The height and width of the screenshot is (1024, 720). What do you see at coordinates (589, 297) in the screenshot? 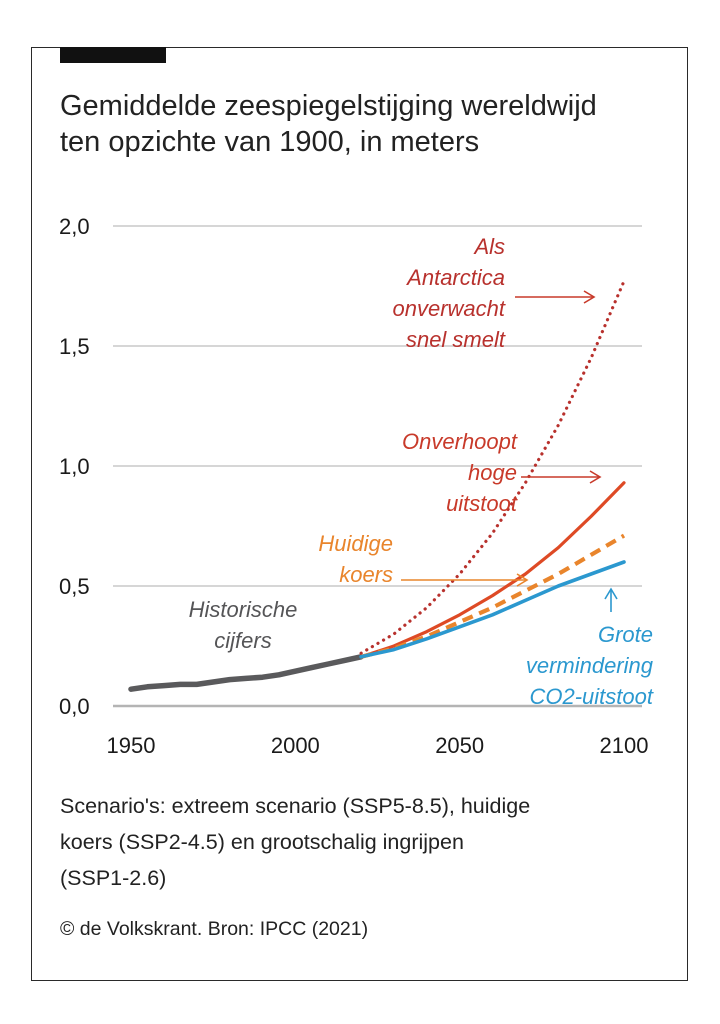
I see `arrow-antarctica-head` at bounding box center [589, 297].